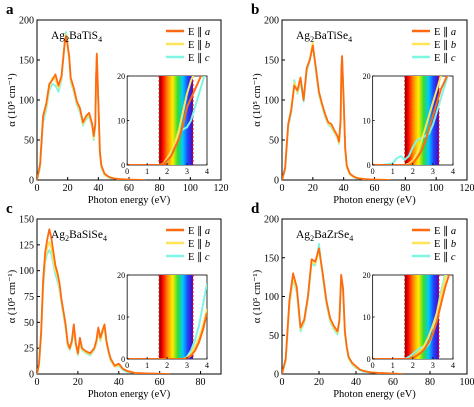  I want to click on material-label: Ag2BaTiS4, so click(76, 37).